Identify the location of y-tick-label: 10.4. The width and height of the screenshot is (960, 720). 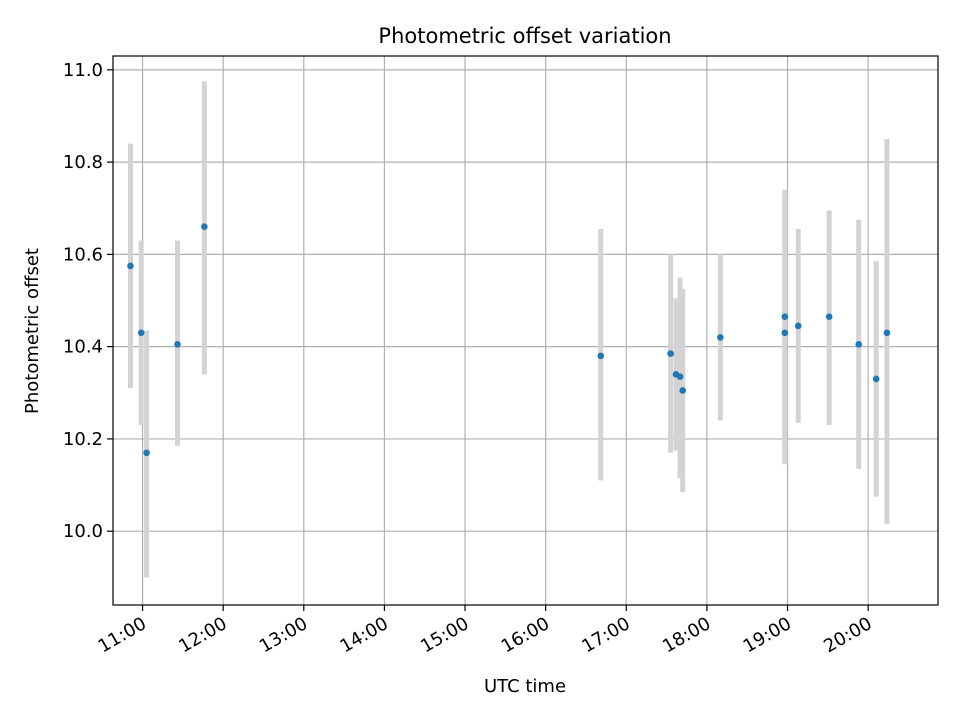
(83, 347).